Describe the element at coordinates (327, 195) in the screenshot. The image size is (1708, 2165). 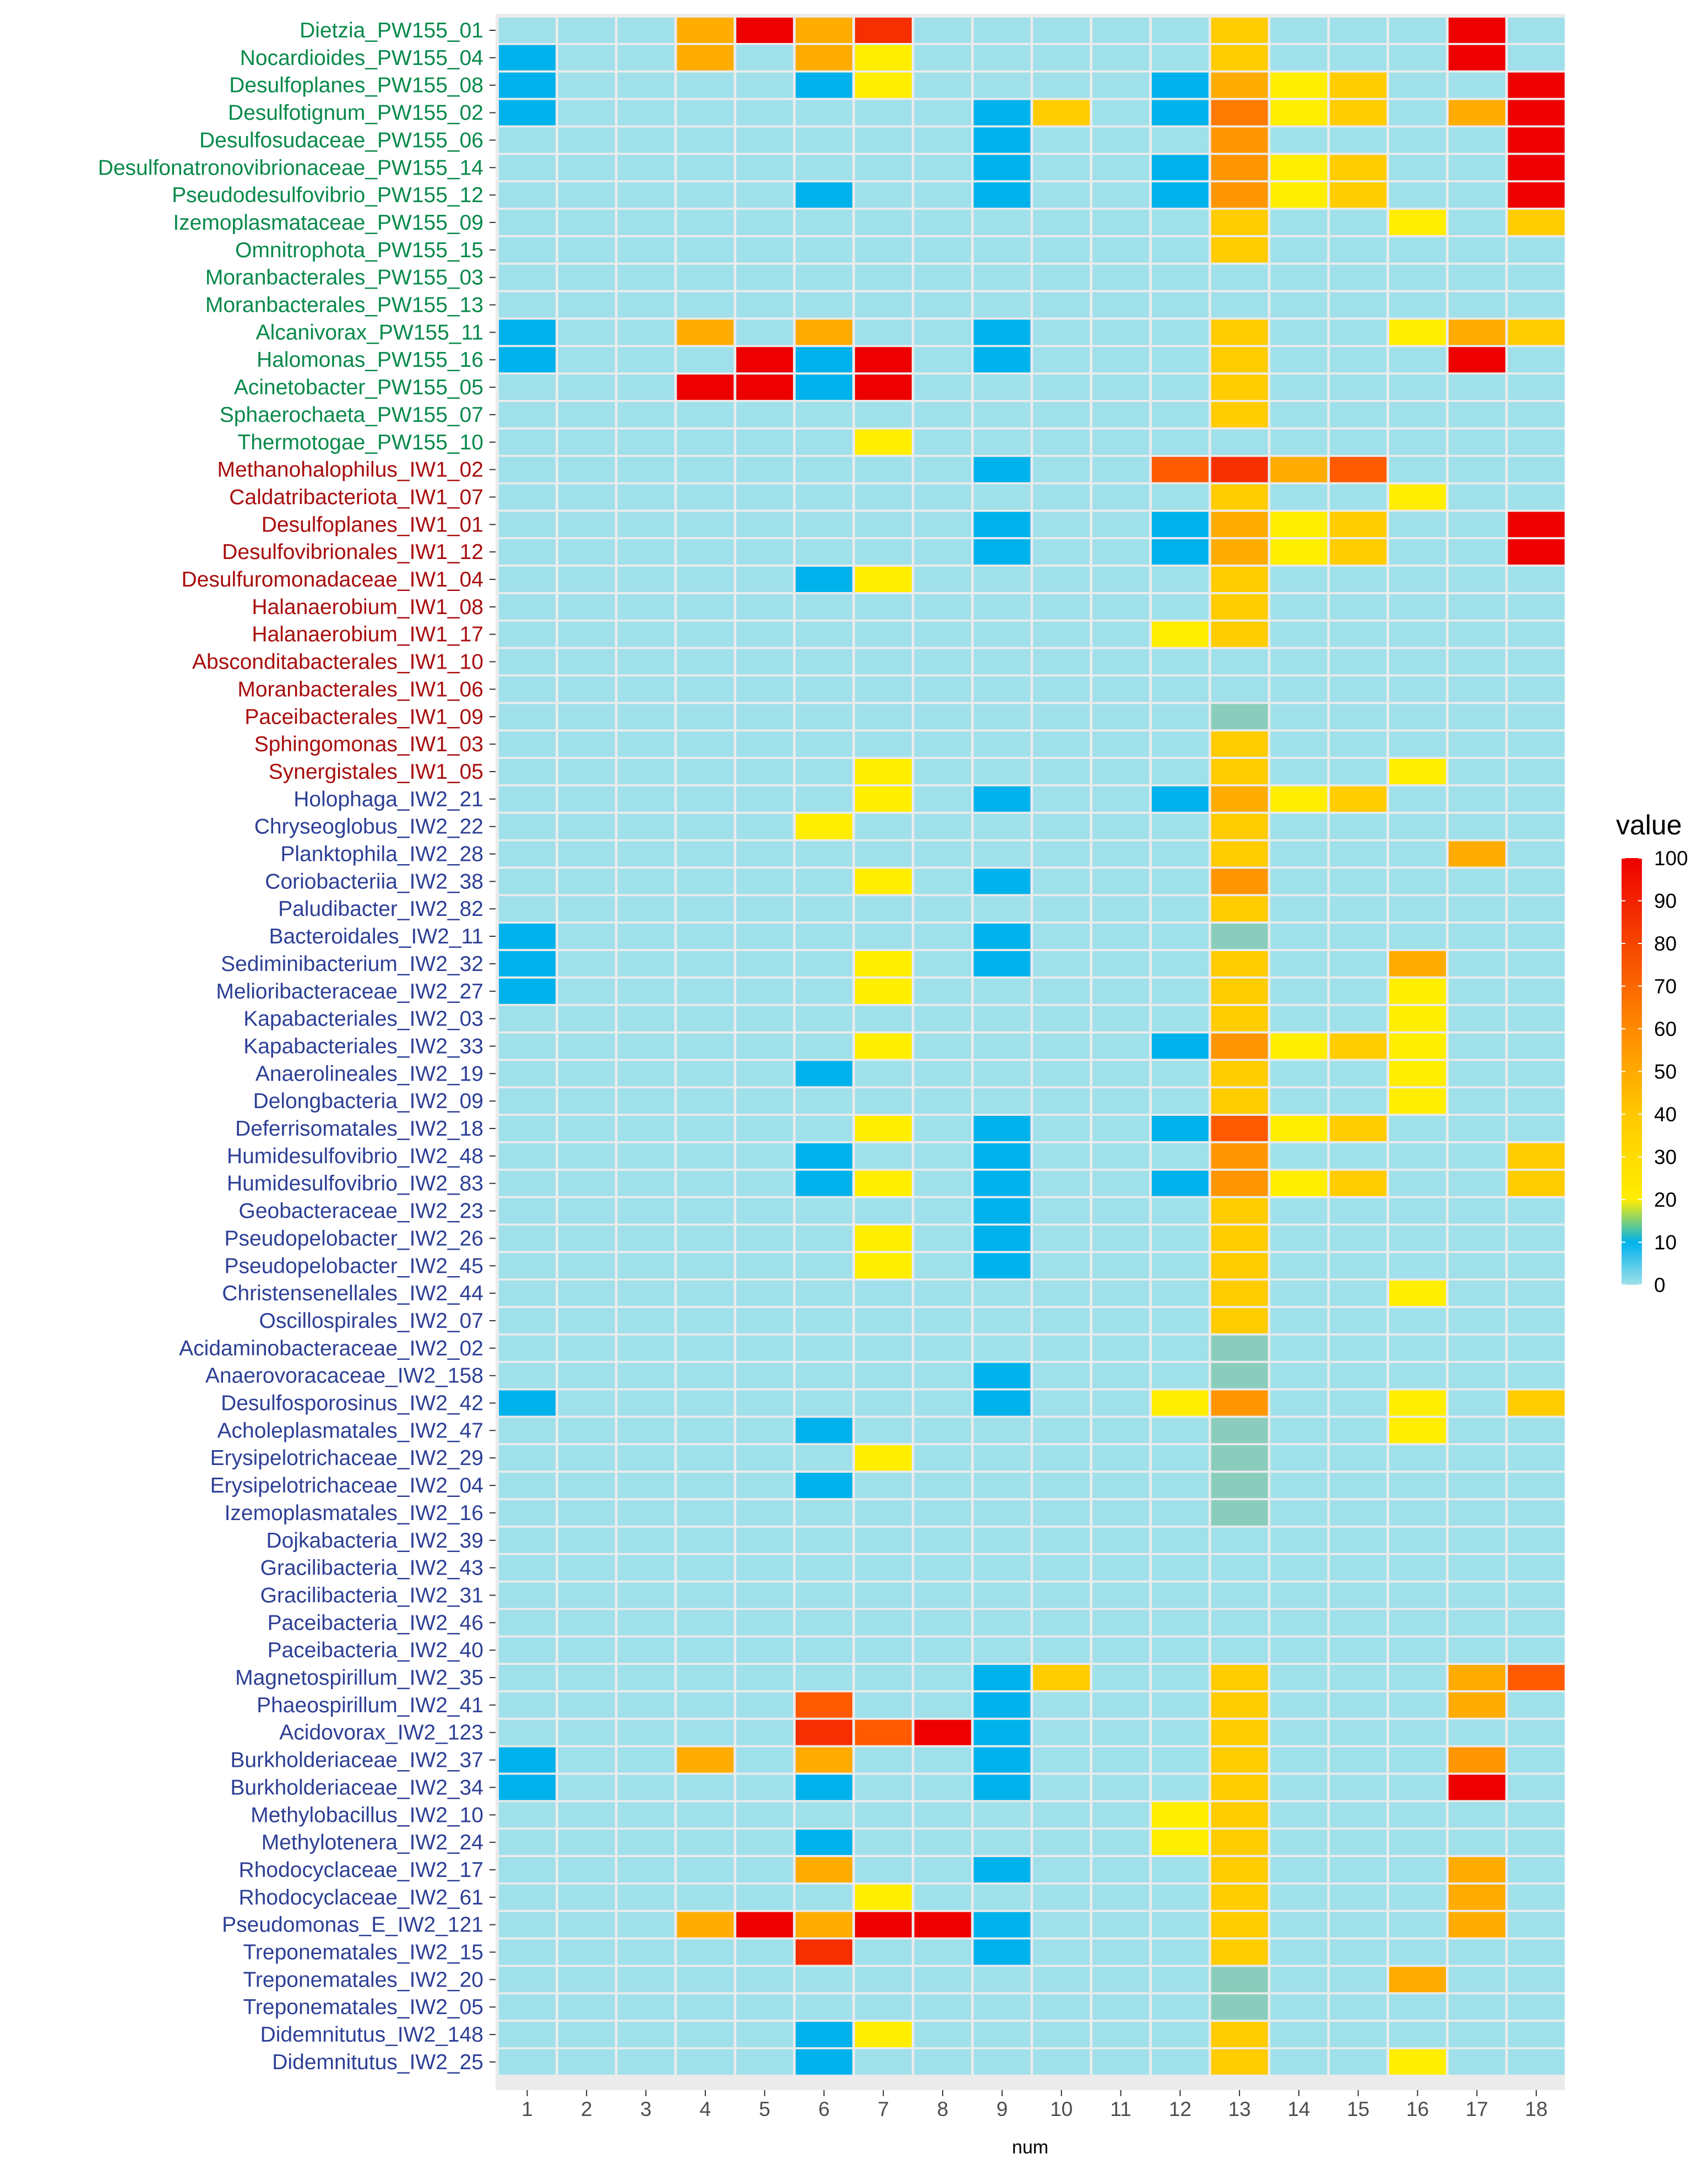
I see `row-label: Pseudodesulfovibrio_PW155_12` at that location.